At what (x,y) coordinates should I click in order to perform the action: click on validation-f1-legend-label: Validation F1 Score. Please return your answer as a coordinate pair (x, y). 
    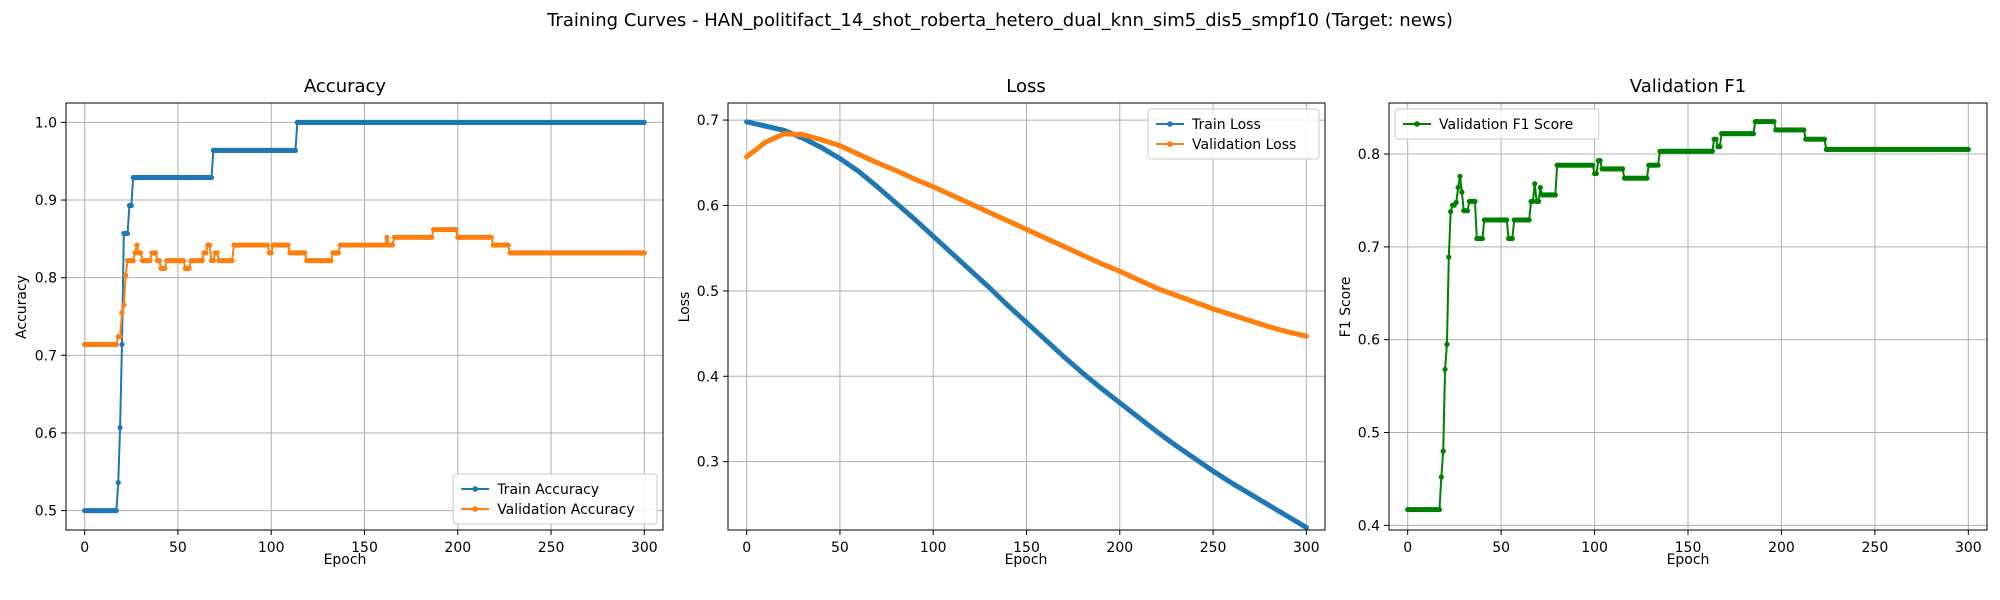
    Looking at the image, I should click on (1506, 125).